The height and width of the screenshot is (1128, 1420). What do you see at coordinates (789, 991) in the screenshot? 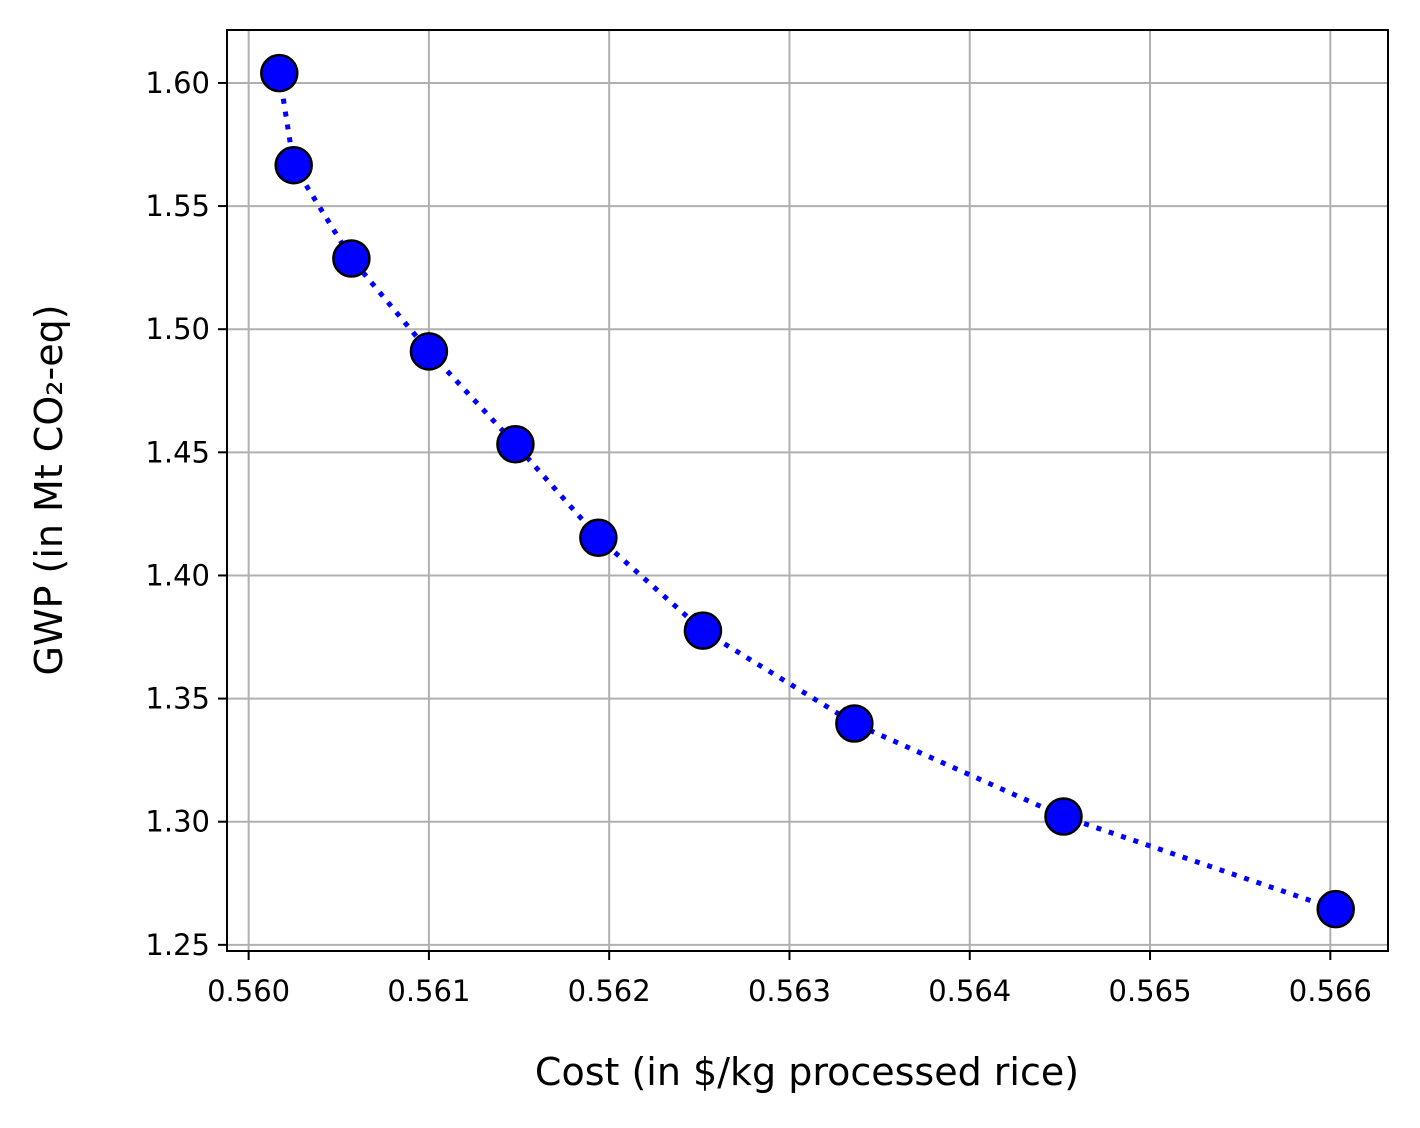
I see `x-tick-label: 0.563` at bounding box center [789, 991].